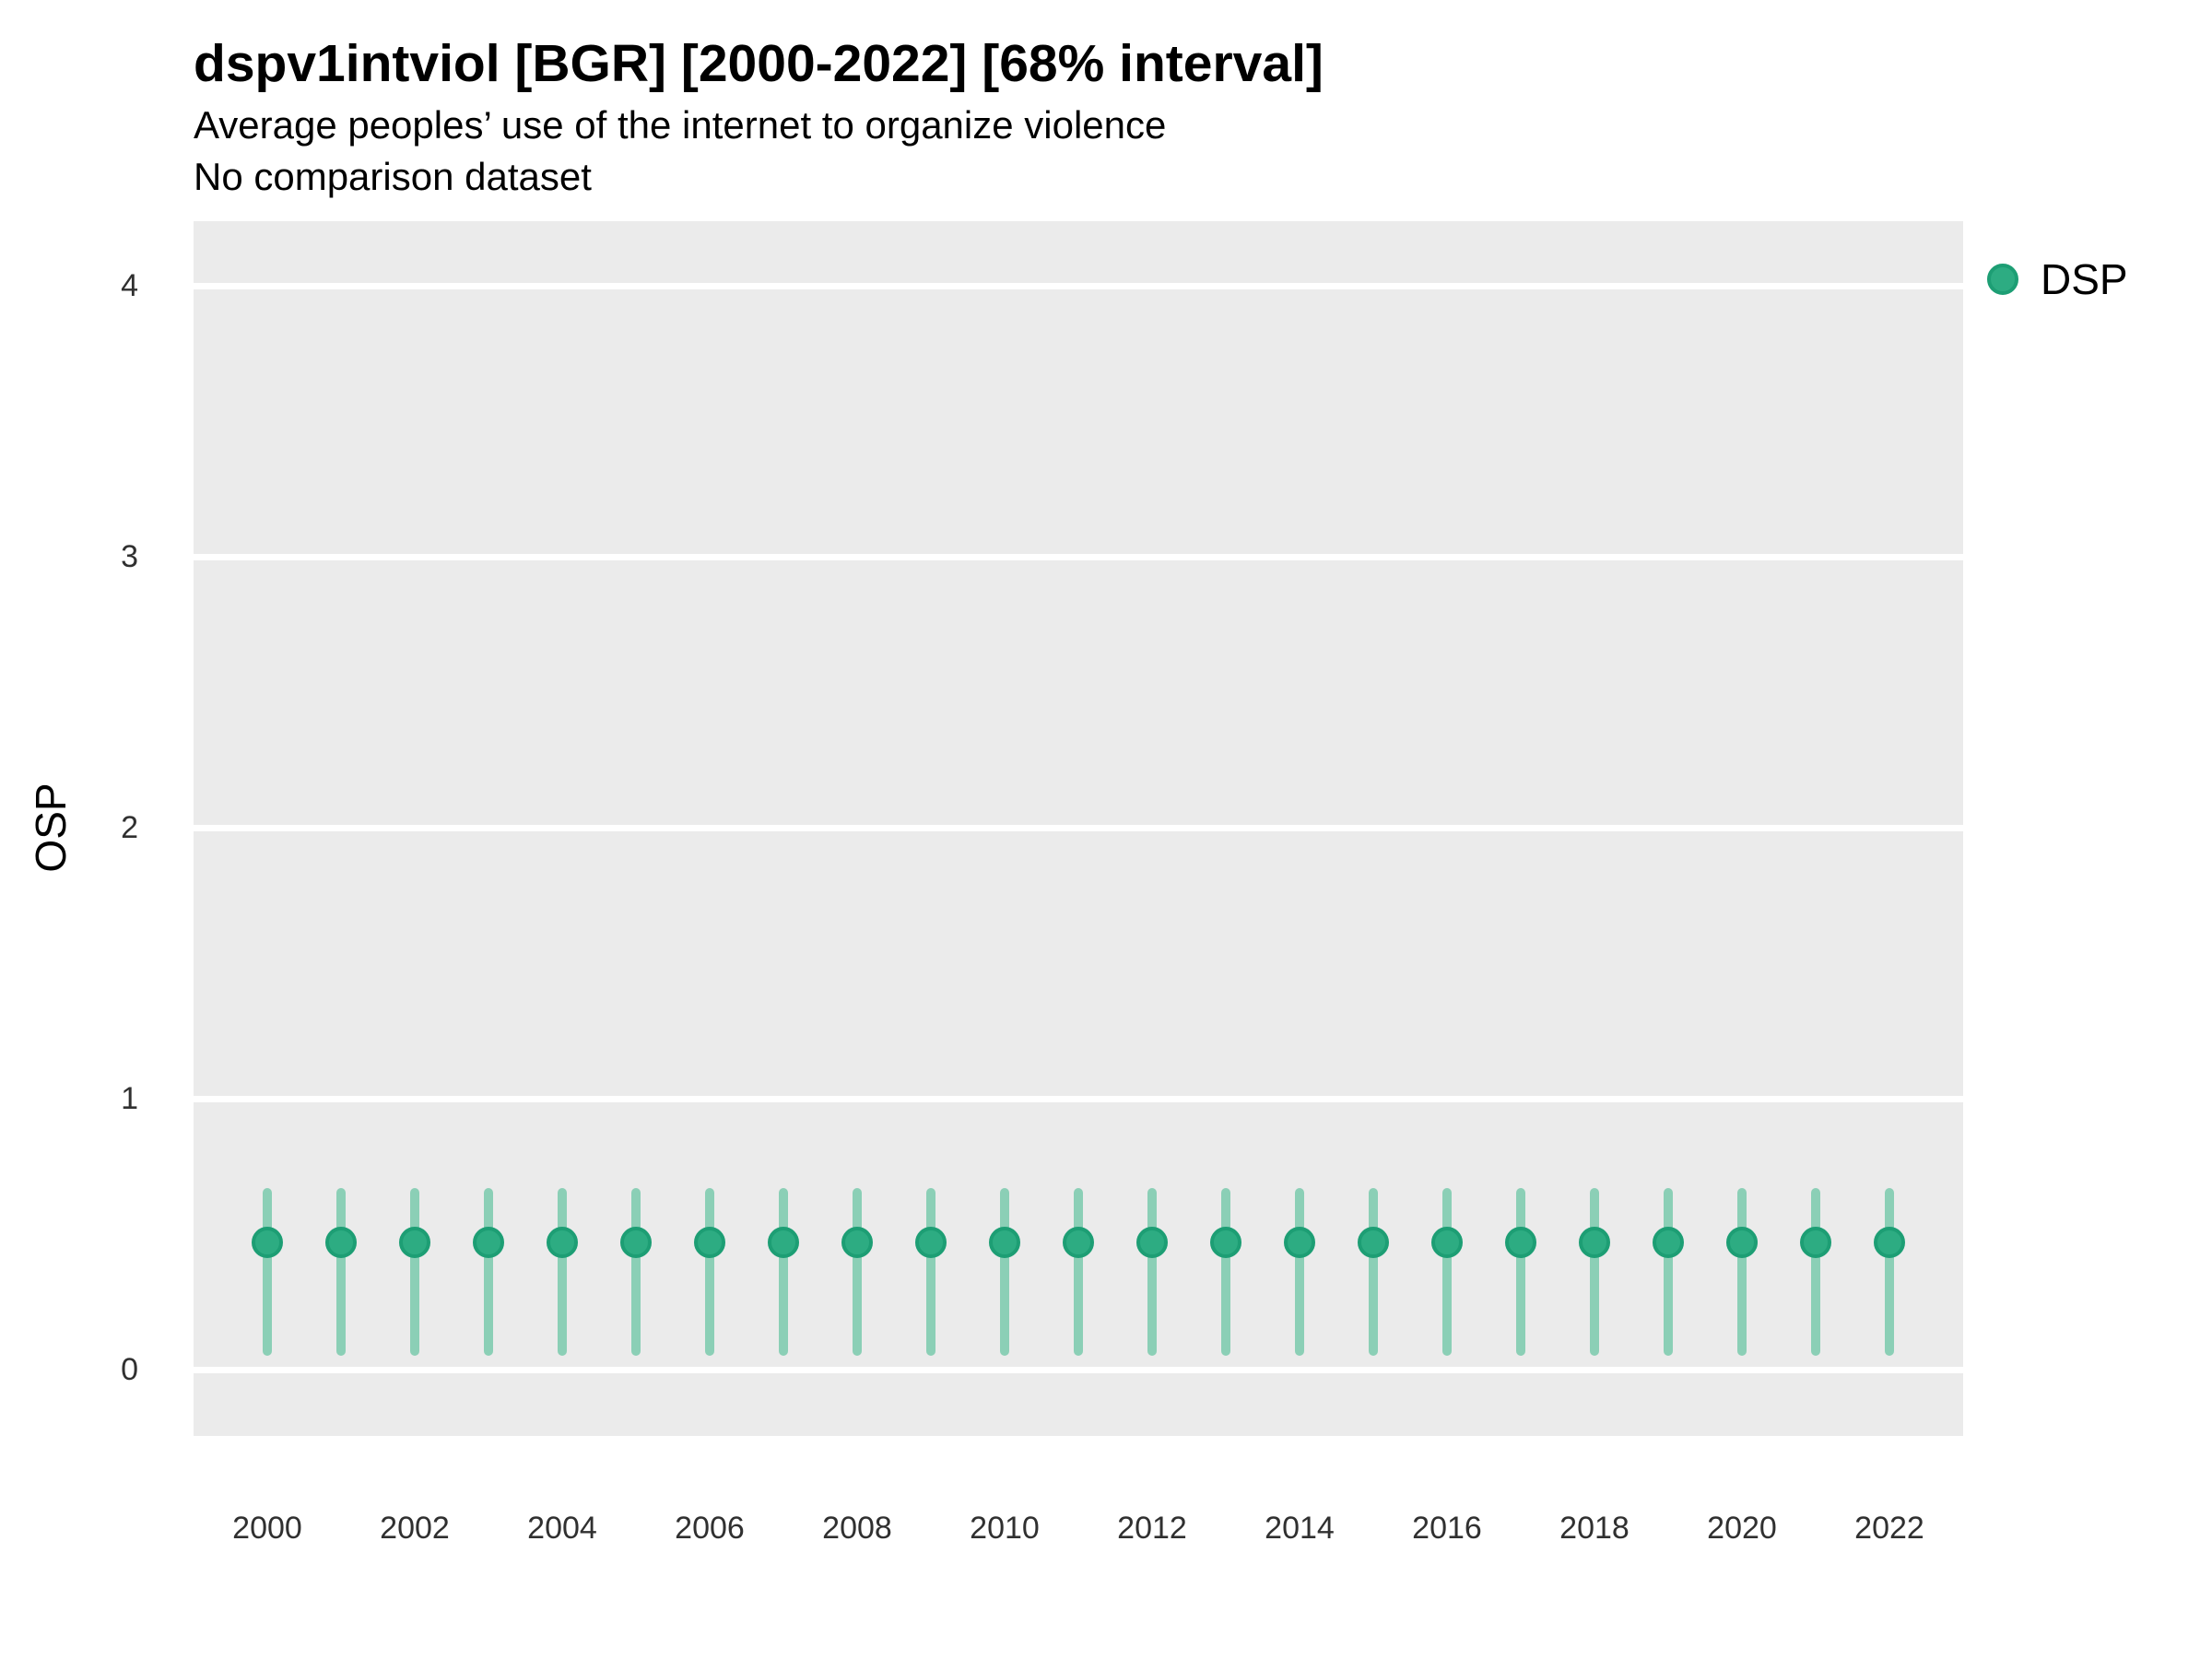 The image size is (2212, 1659). What do you see at coordinates (1742, 1528) in the screenshot?
I see `x-tick-label: 2020` at bounding box center [1742, 1528].